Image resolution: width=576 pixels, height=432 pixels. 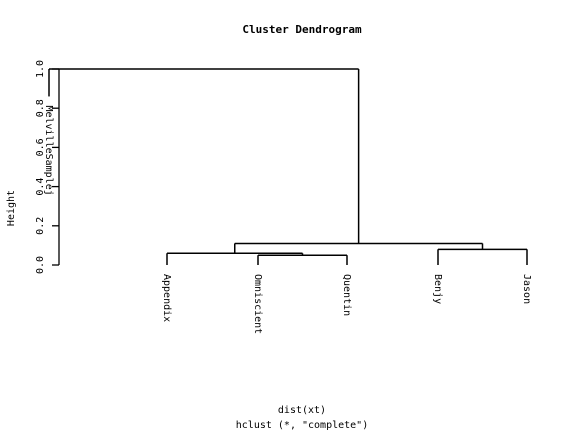 What do you see at coordinates (40, 265) in the screenshot?
I see `y-tick-label: 0.0` at bounding box center [40, 265].